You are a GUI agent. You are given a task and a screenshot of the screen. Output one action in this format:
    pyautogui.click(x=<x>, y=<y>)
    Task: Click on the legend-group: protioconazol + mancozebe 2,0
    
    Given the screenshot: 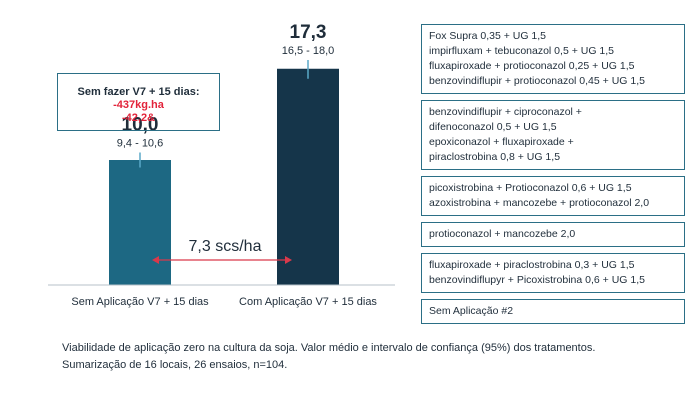 What is the action you would take?
    pyautogui.click(x=553, y=234)
    